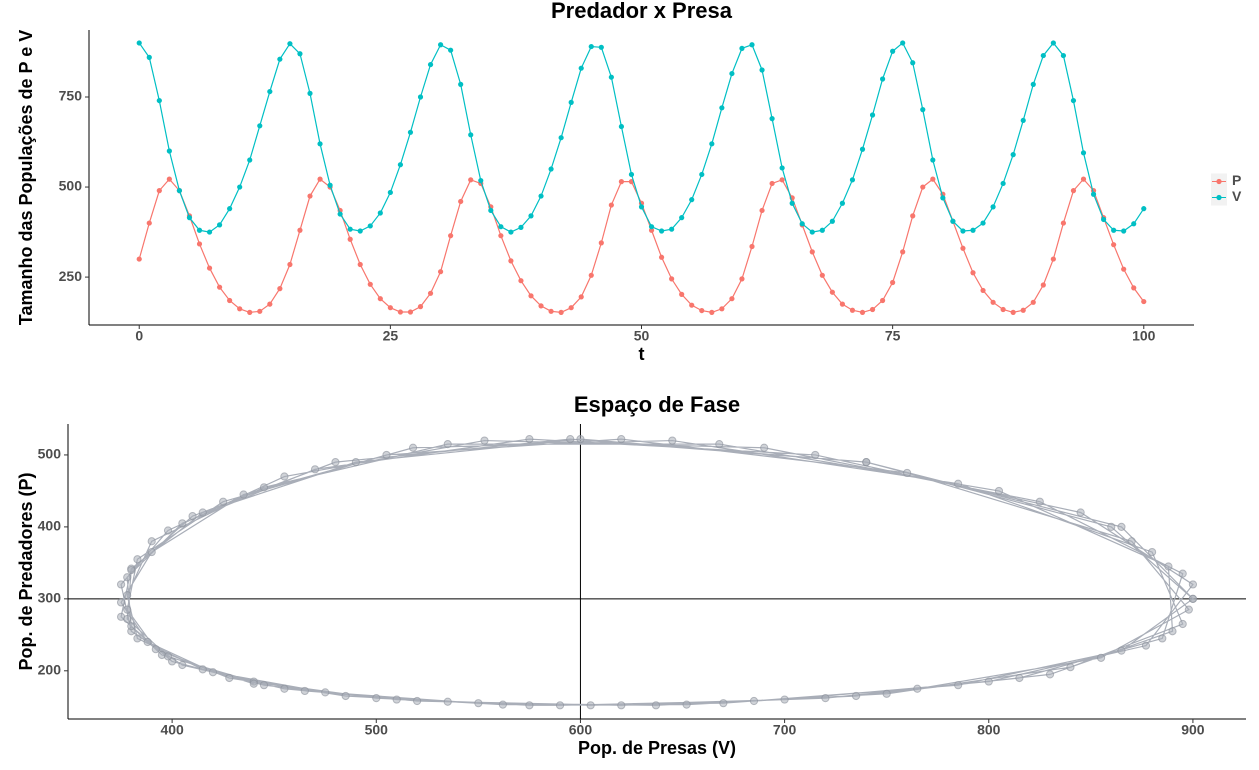 The width and height of the screenshot is (1259, 770). I want to click on x-axis-label: Pop. de Presas (V), so click(657, 748).